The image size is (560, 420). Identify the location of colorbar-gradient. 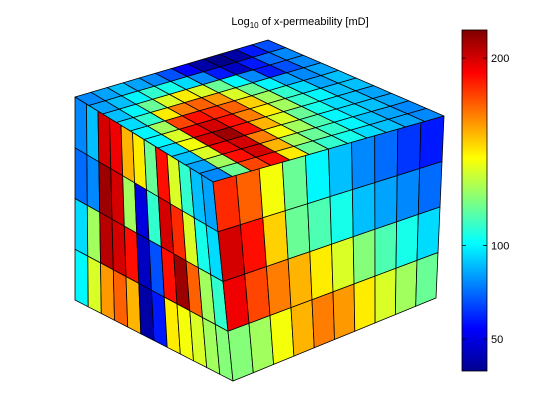
(474, 200).